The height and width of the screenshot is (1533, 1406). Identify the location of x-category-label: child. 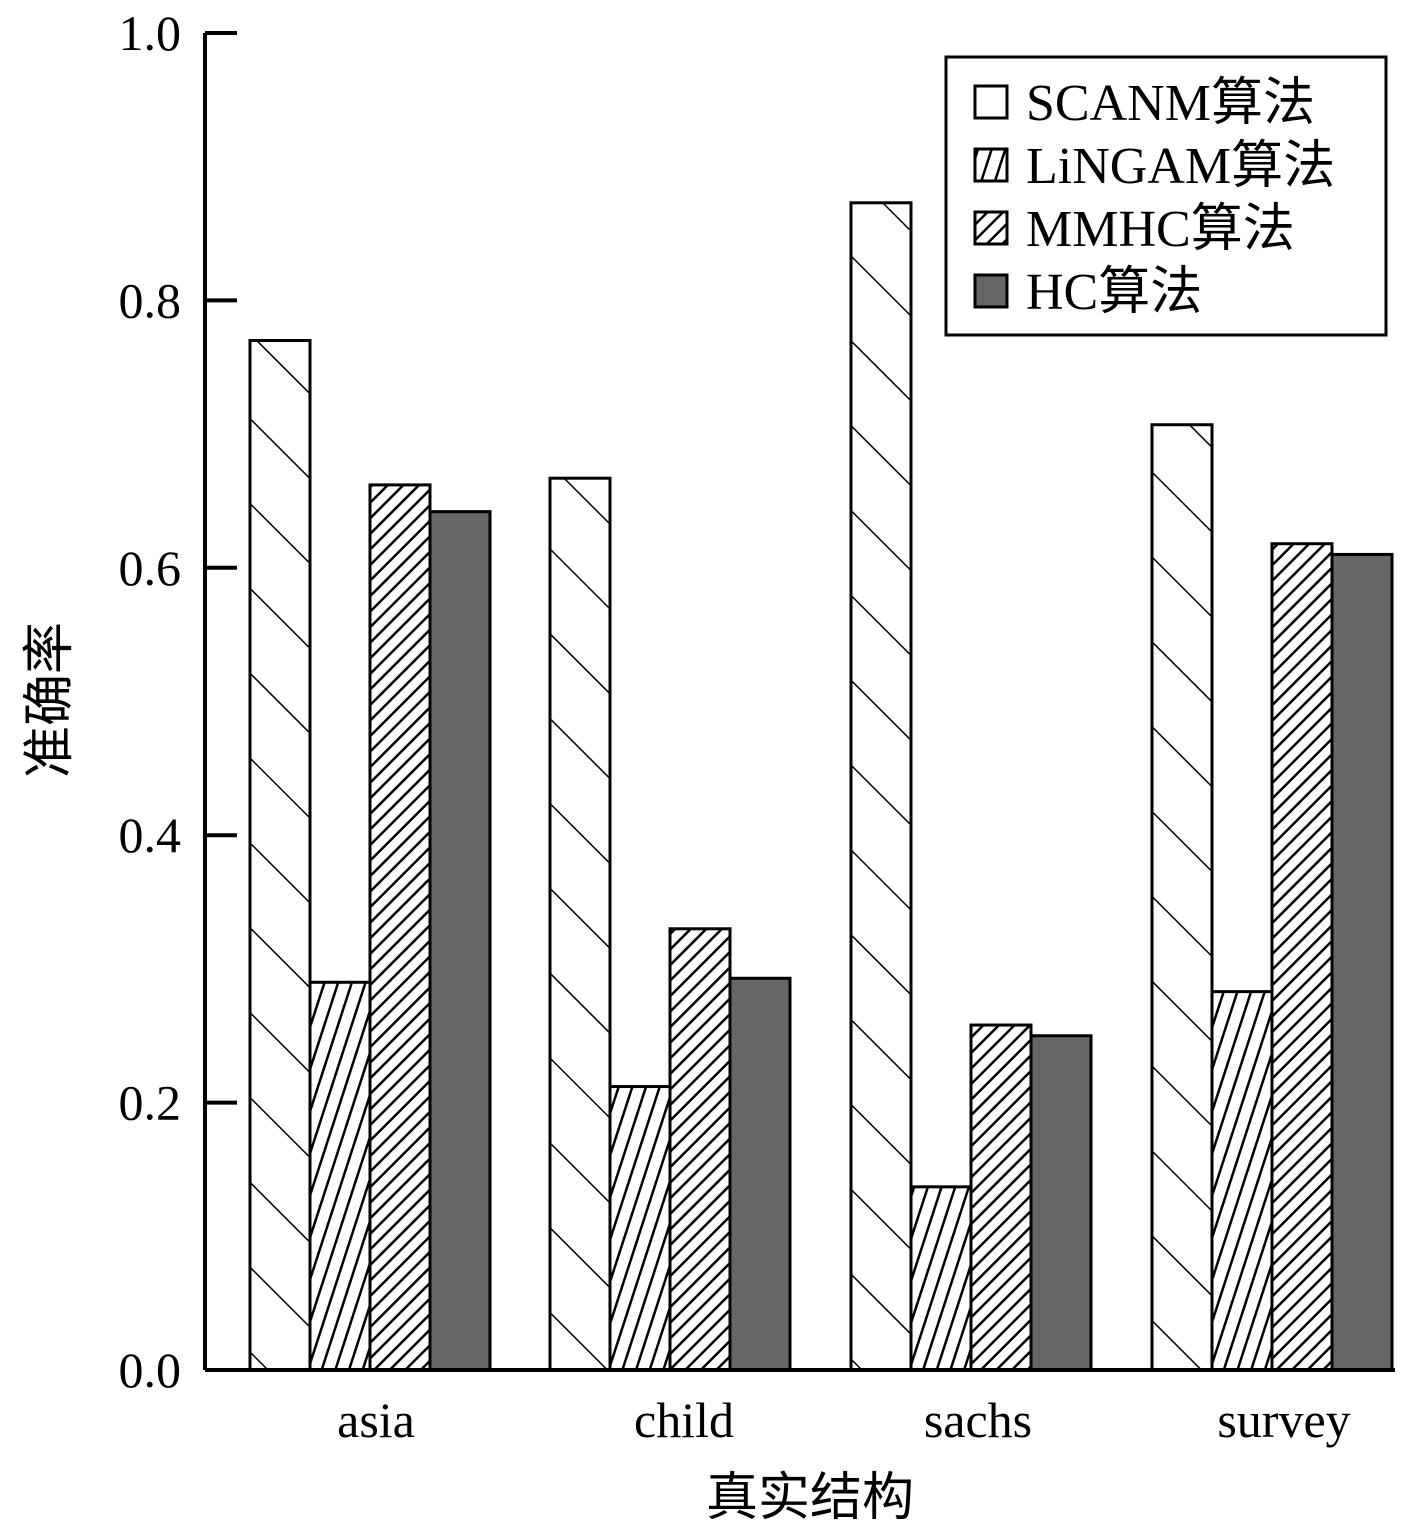
(684, 1420).